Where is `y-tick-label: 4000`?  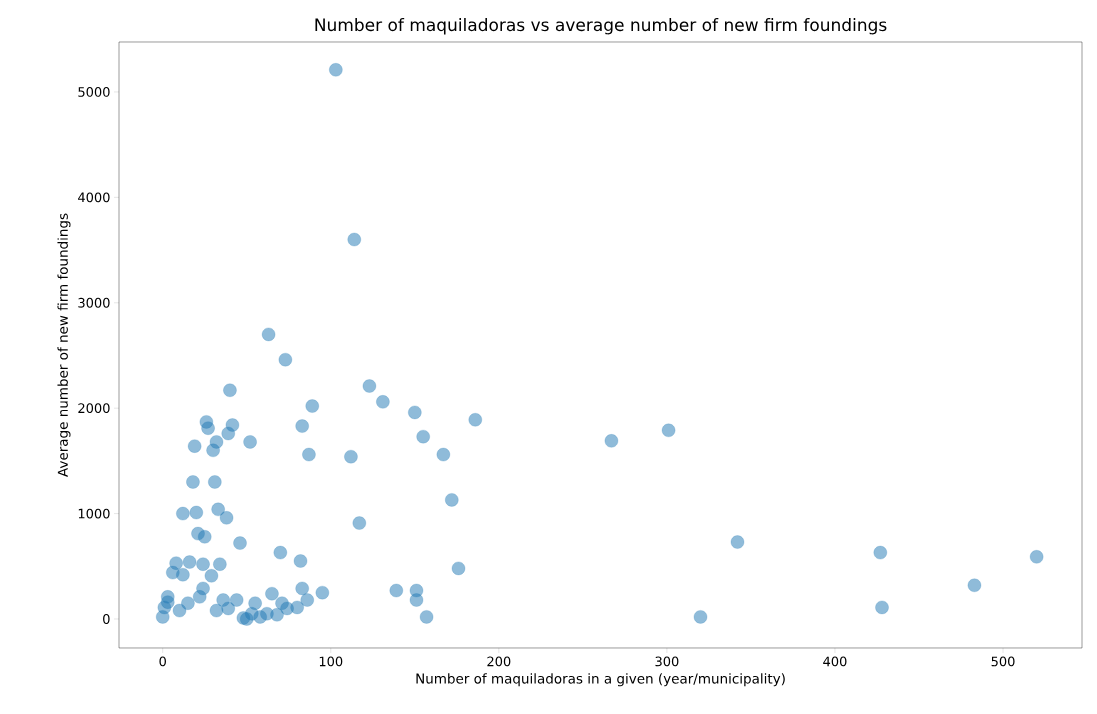 y-tick-label: 4000 is located at coordinates (94, 197).